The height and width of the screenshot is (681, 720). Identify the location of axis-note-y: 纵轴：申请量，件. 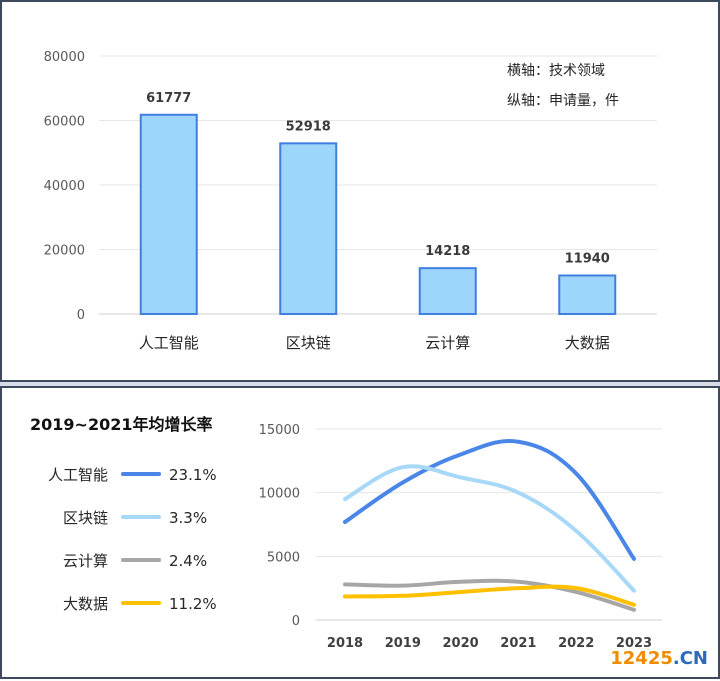
(563, 101).